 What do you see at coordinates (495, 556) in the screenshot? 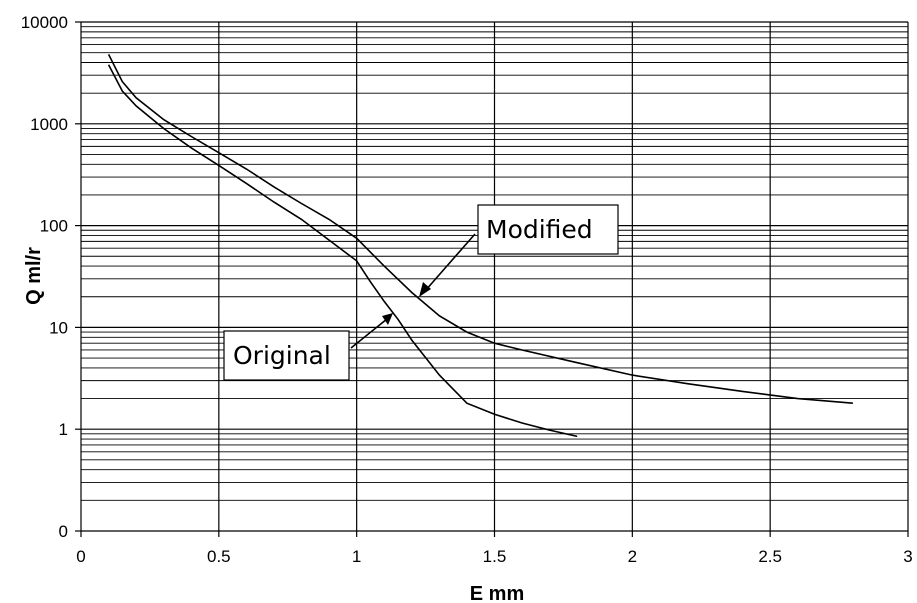
I see `x-tick-label: 1.5` at bounding box center [495, 556].